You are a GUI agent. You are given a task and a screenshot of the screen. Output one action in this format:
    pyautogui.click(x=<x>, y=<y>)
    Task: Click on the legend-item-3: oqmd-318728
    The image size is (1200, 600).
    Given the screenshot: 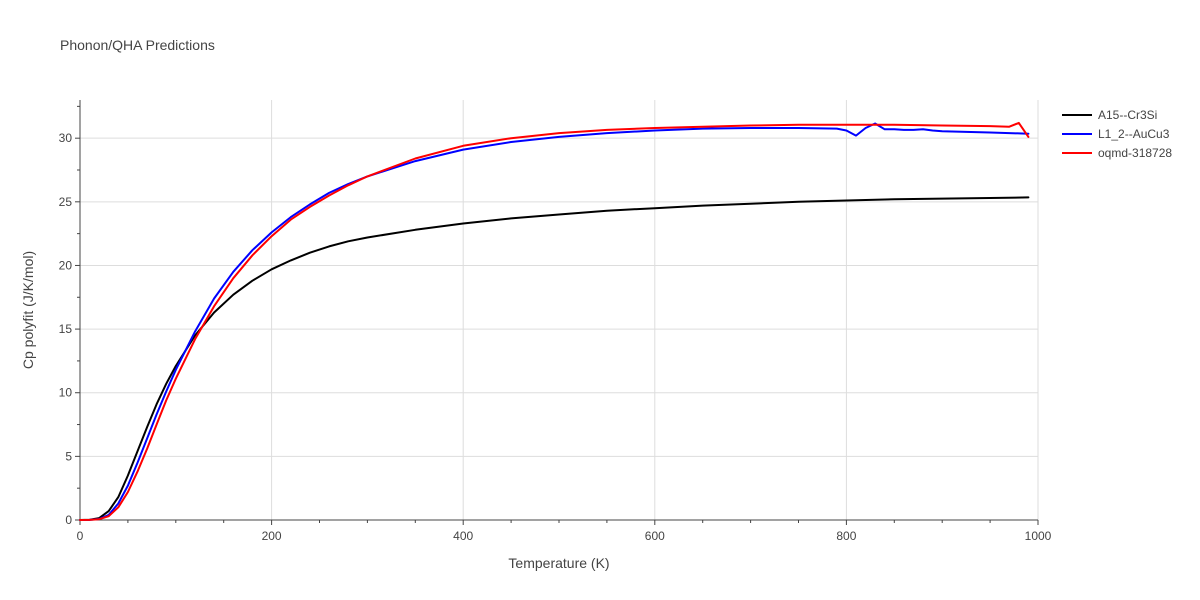 What is the action you would take?
    pyautogui.click(x=1117, y=153)
    